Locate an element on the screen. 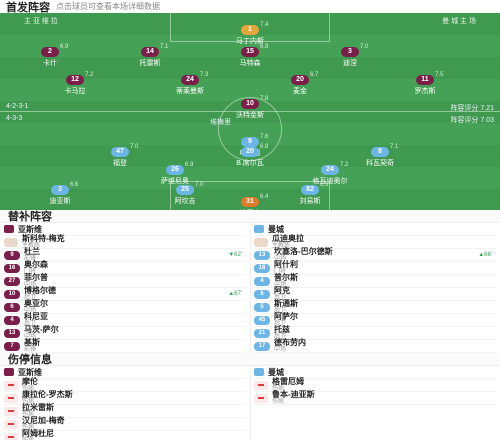  sub-player-row: 9 杜兰 前锋 ▼62' is located at coordinates (125, 255).